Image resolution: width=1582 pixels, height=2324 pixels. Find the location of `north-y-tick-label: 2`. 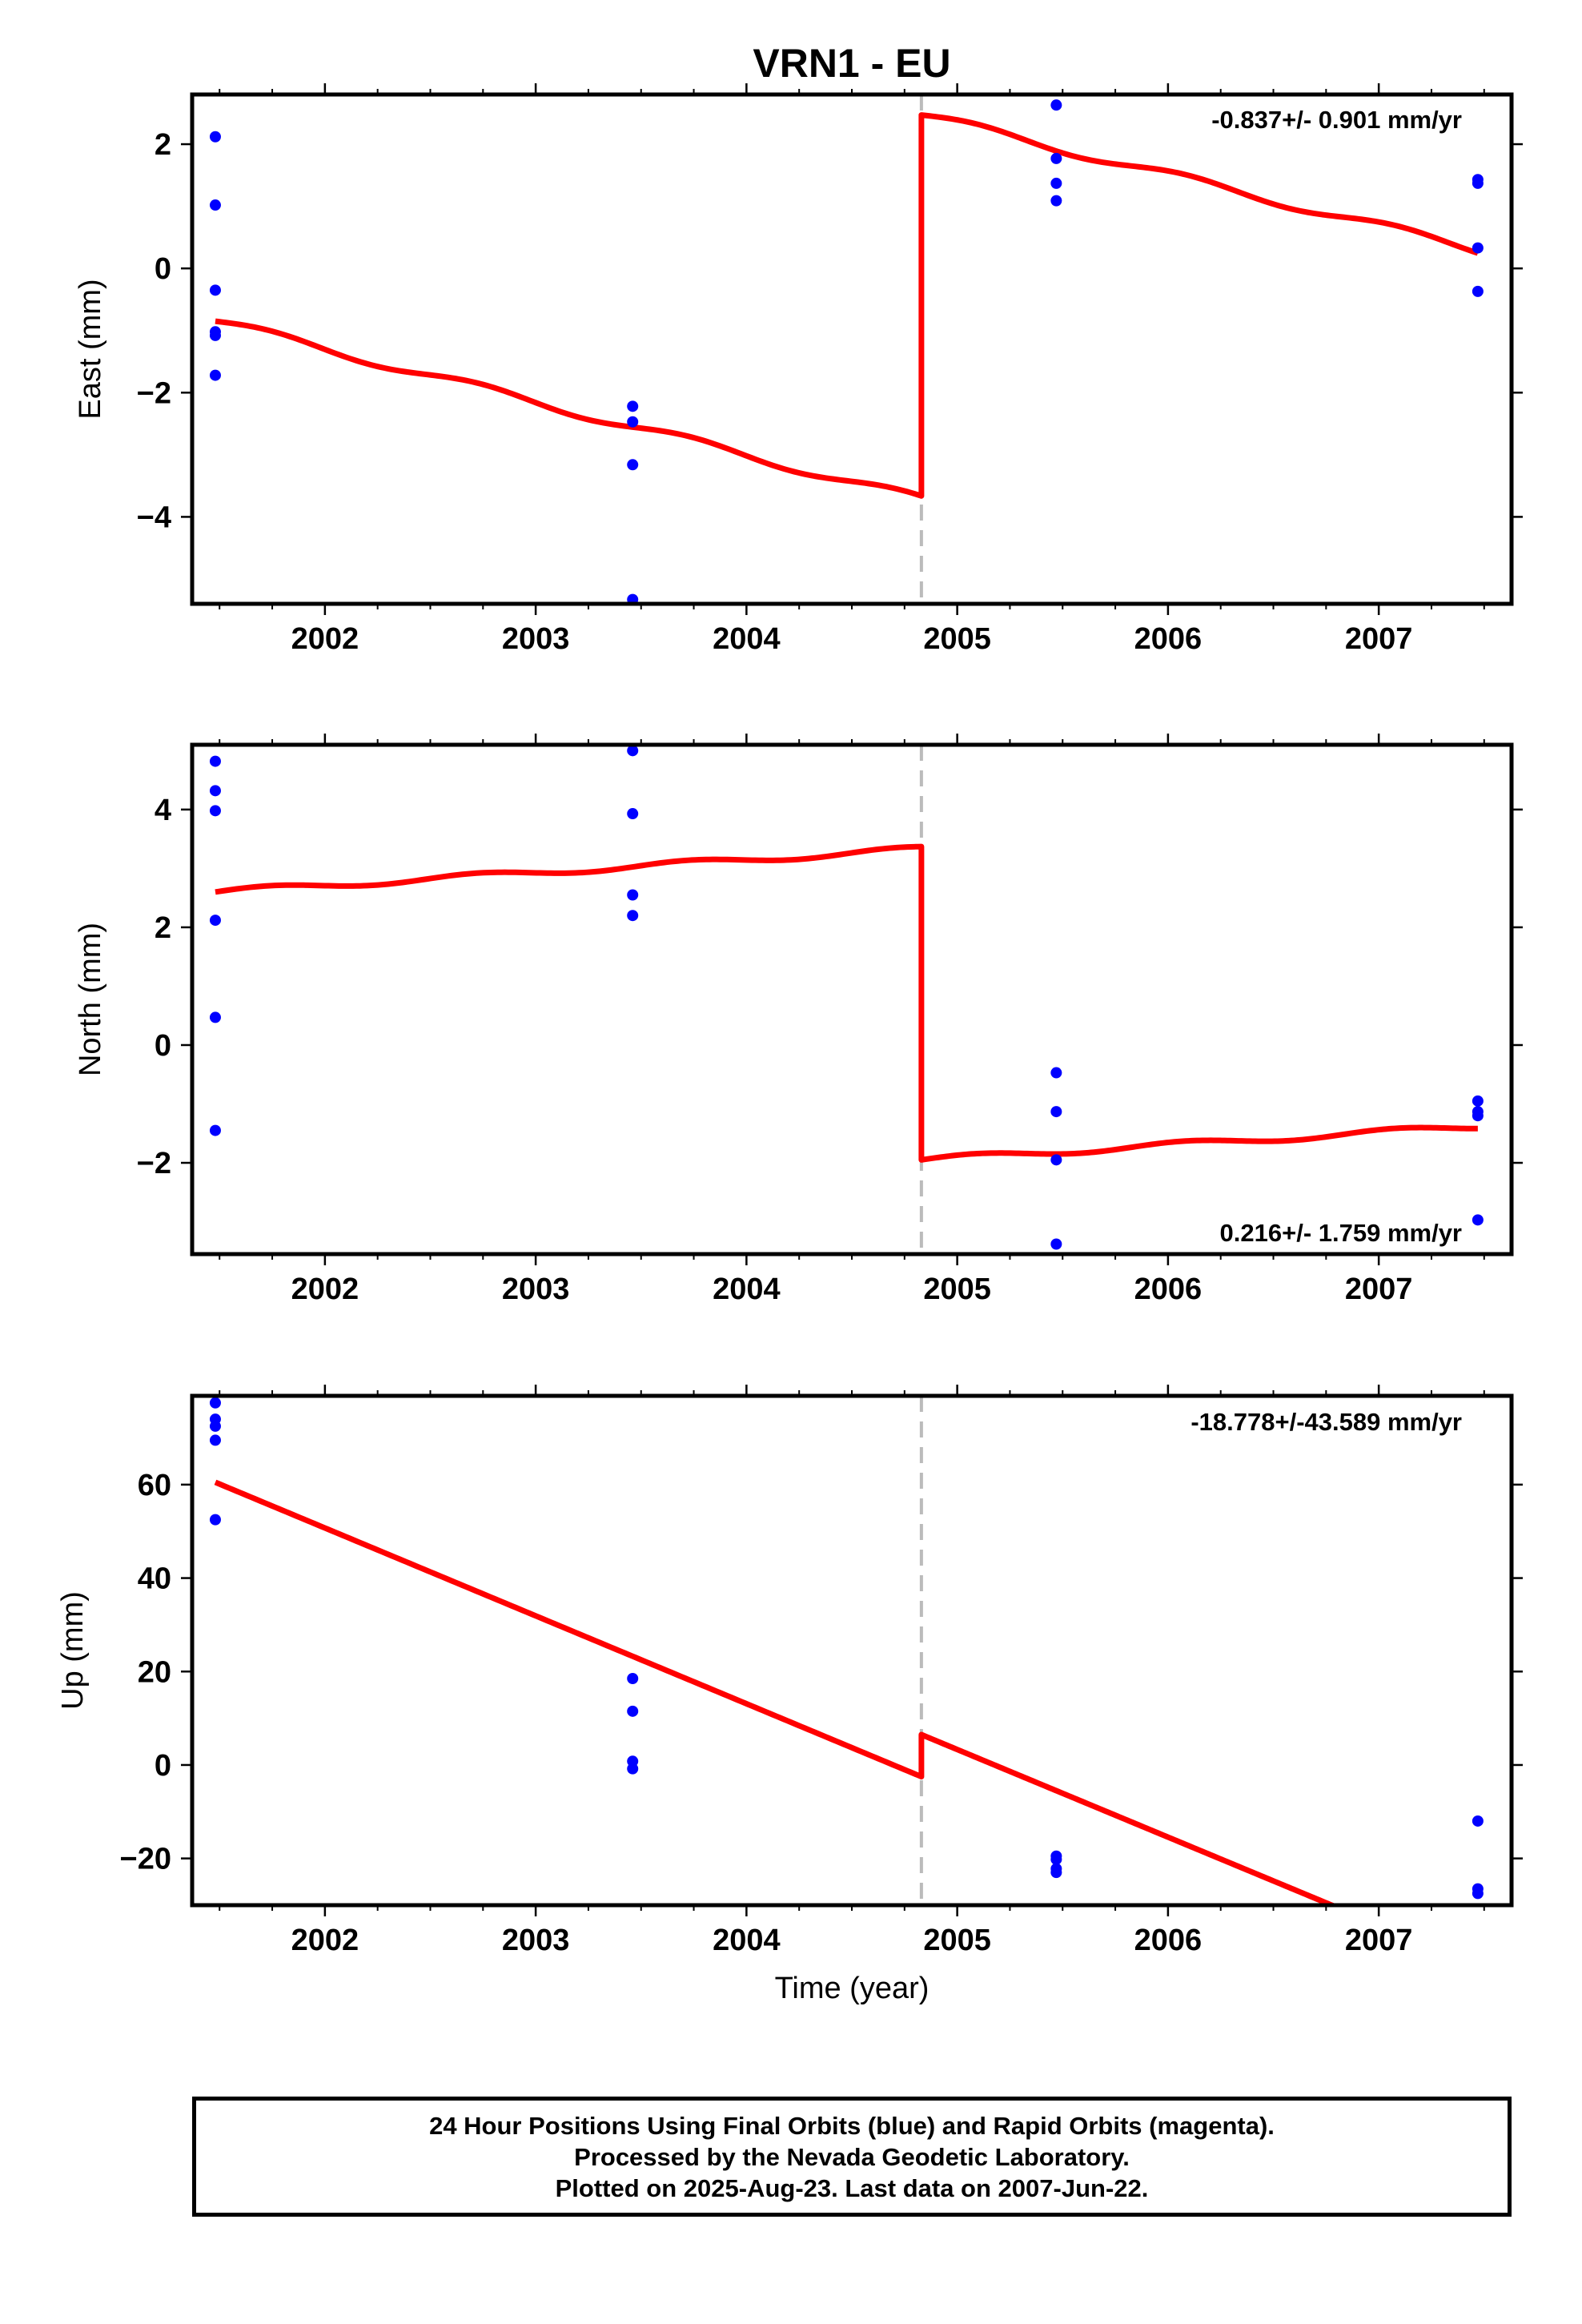

north-y-tick-label: 2 is located at coordinates (163, 928).